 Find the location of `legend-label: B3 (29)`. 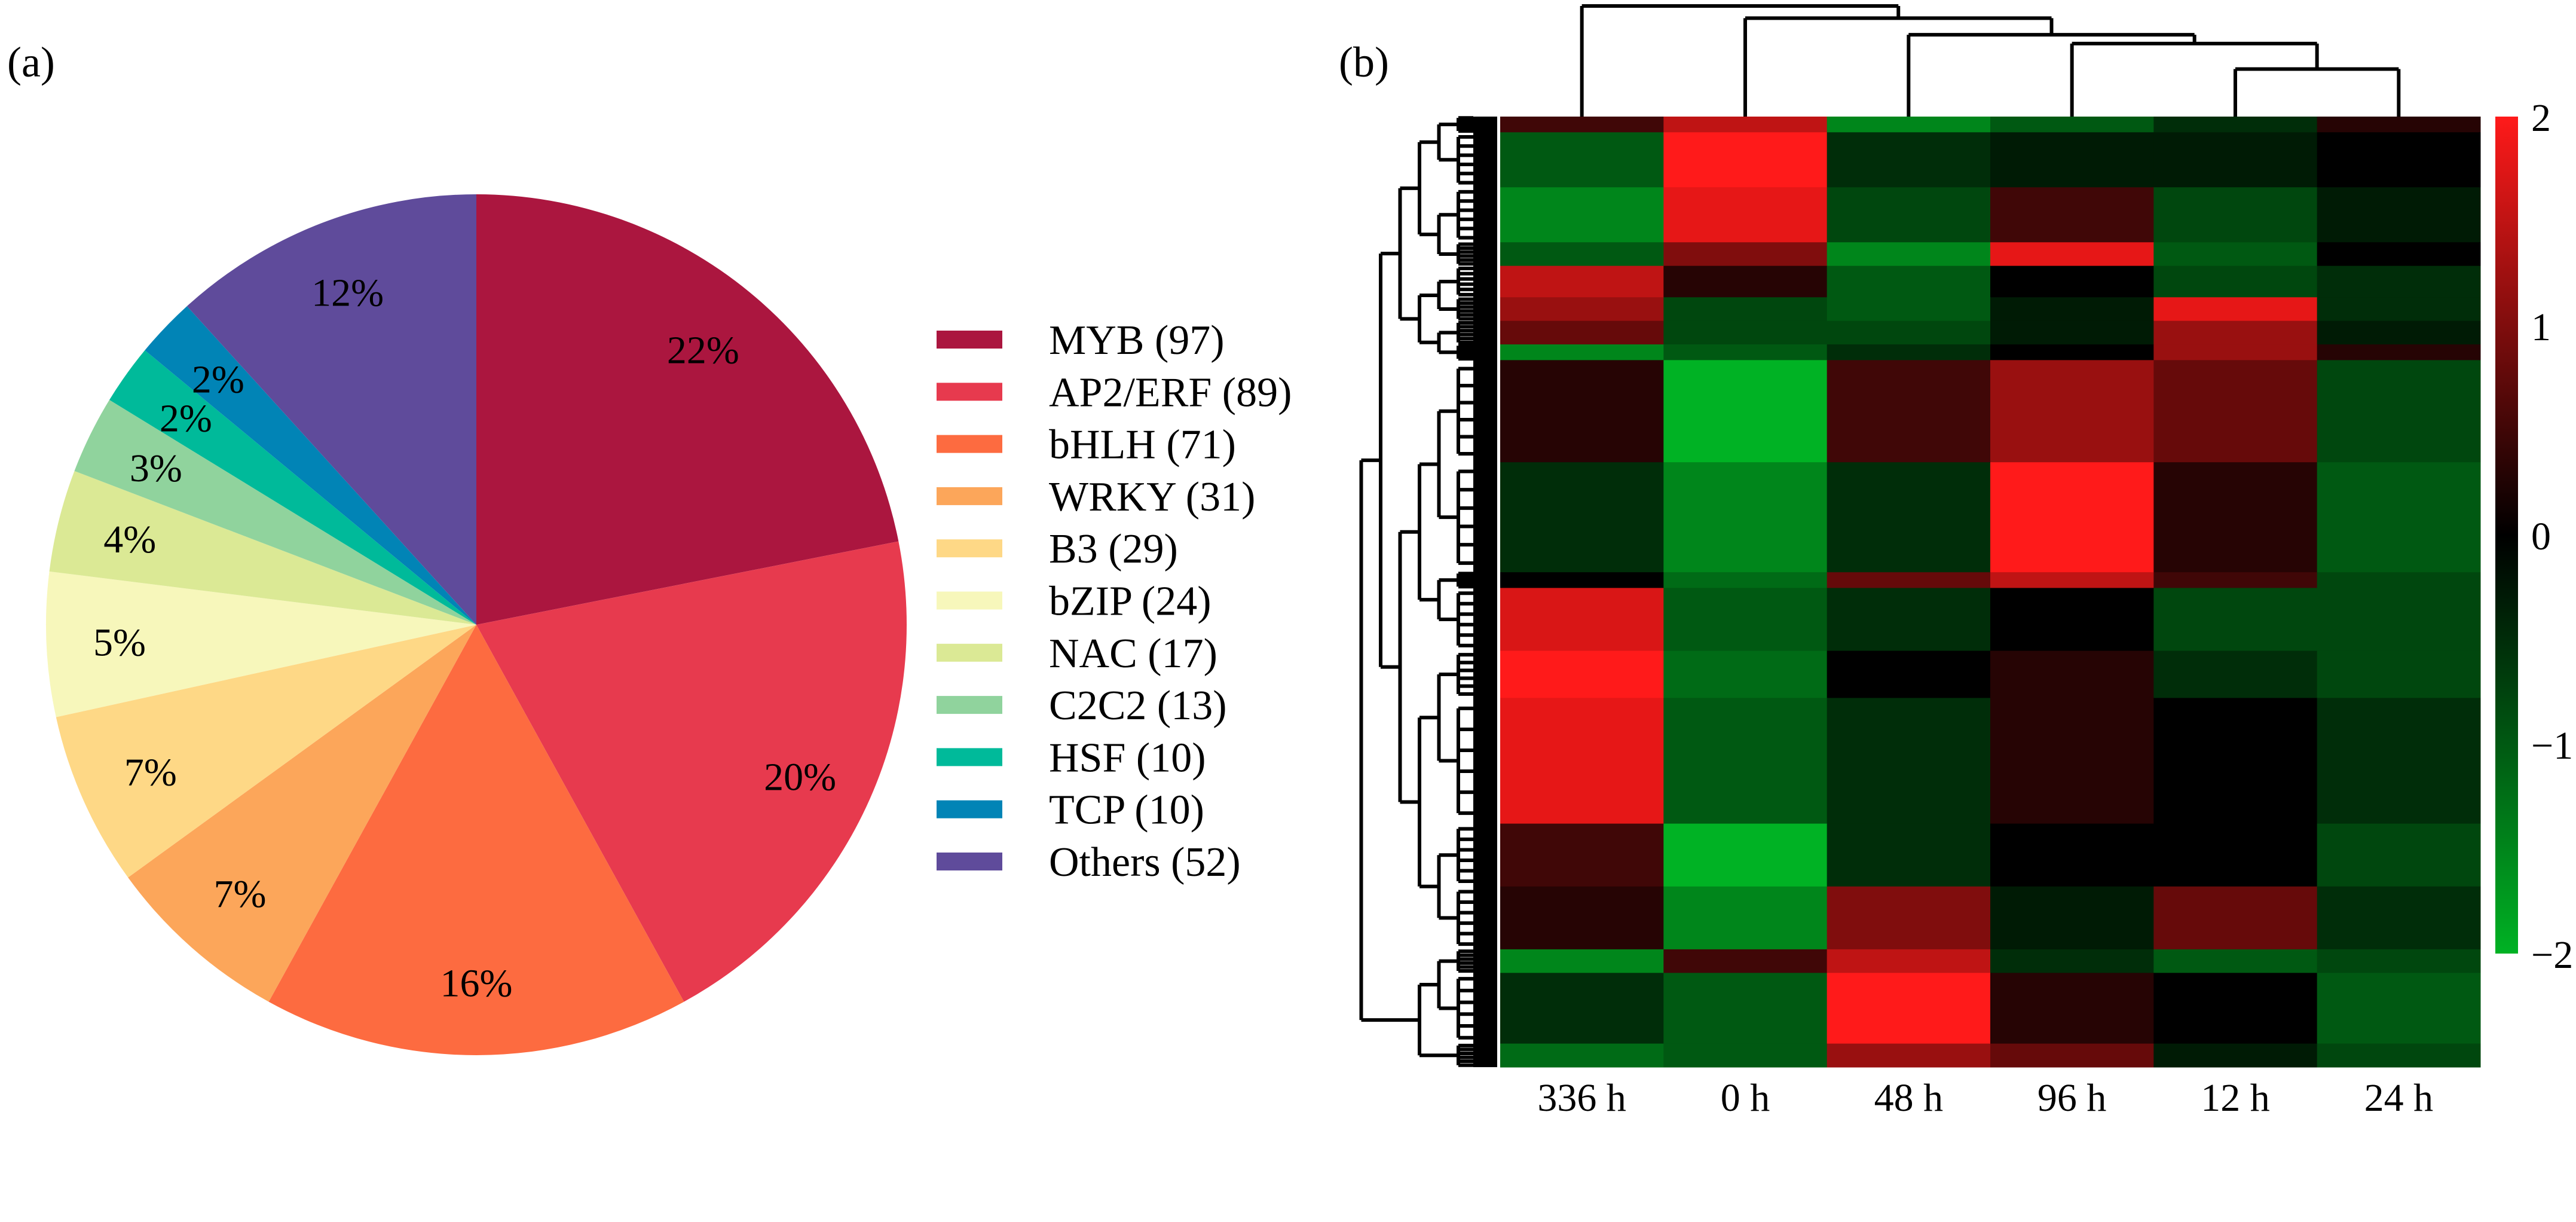

legend-label: B3 (29) is located at coordinates (1113, 549).